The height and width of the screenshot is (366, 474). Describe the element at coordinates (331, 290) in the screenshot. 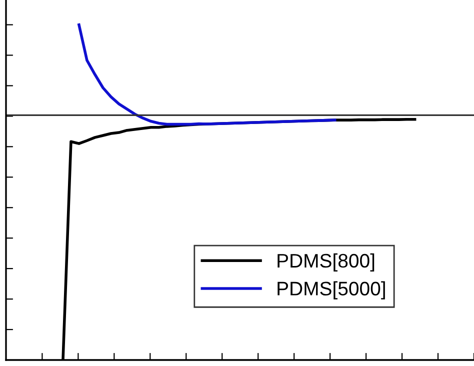

I see `legend-label: PDMS[5000]` at that location.